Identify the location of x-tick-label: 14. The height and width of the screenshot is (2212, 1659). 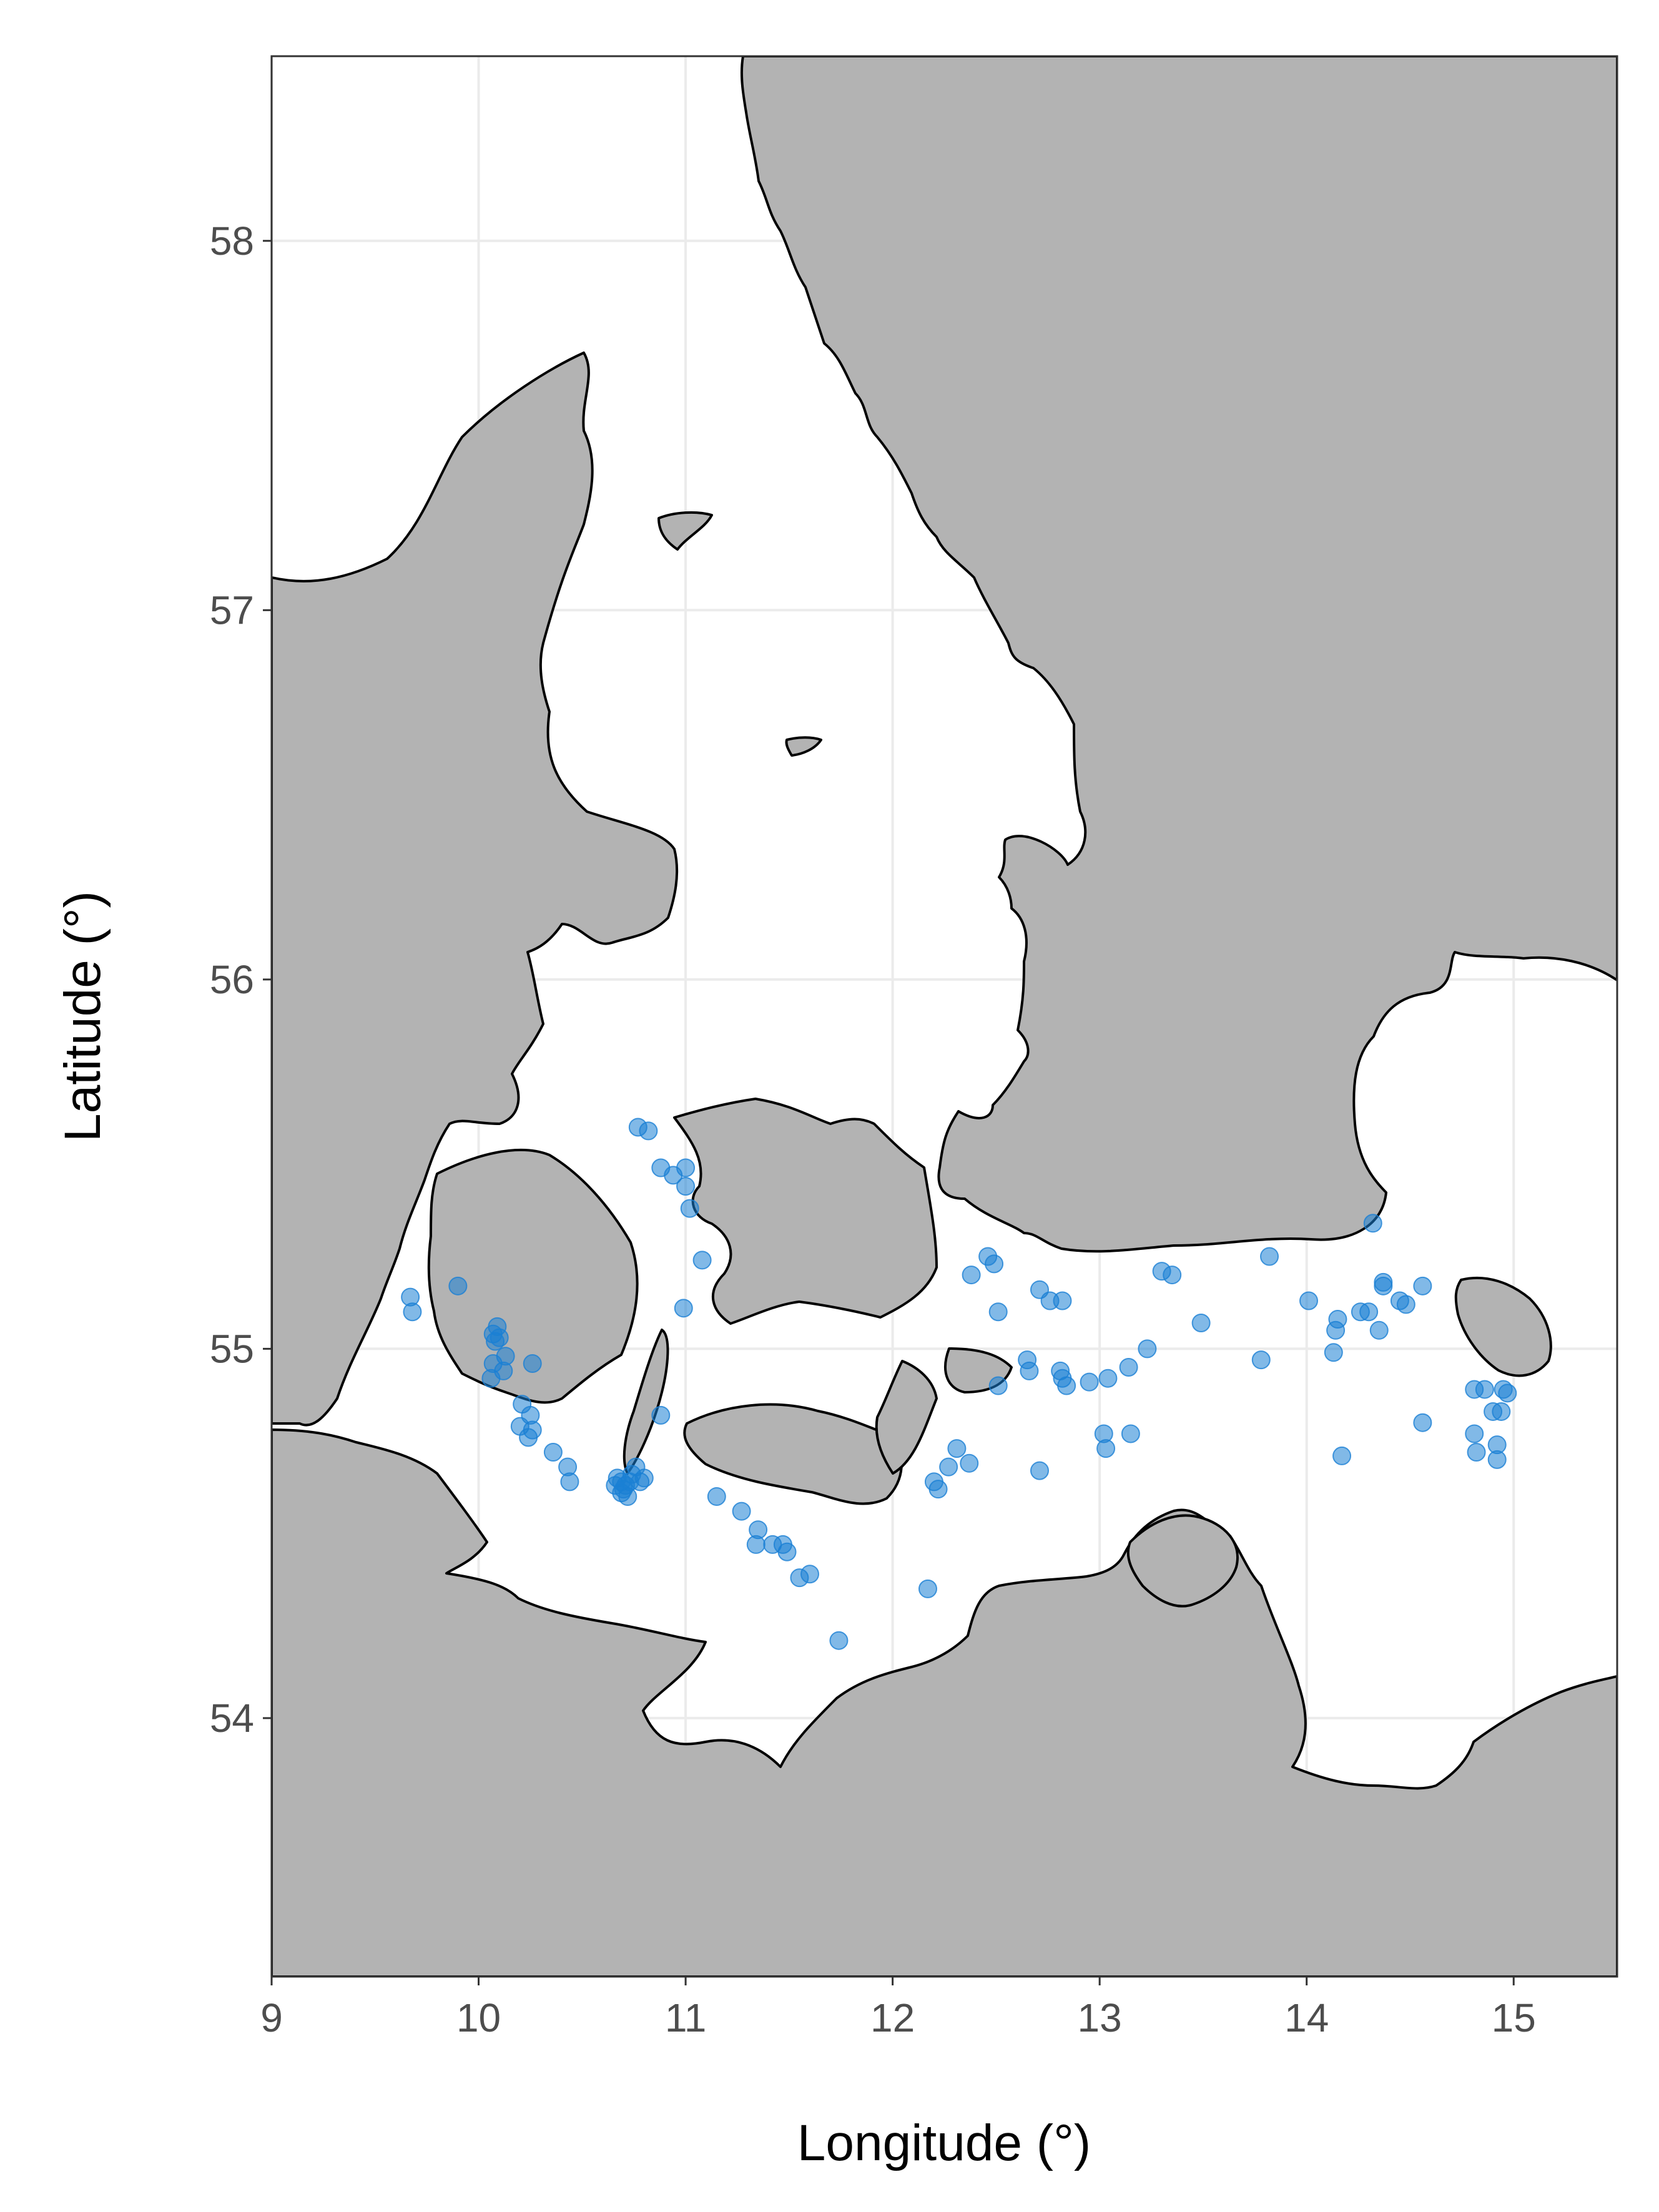
(1306, 2017).